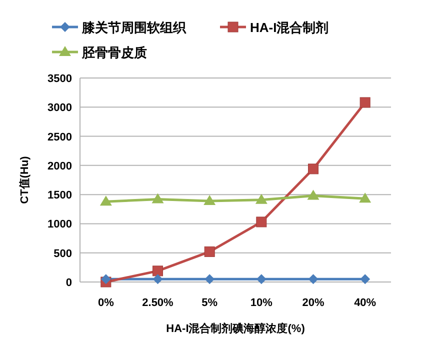 This screenshot has height=347, width=424. Describe the element at coordinates (106, 303) in the screenshot. I see `x-tick-label: 0%` at that location.